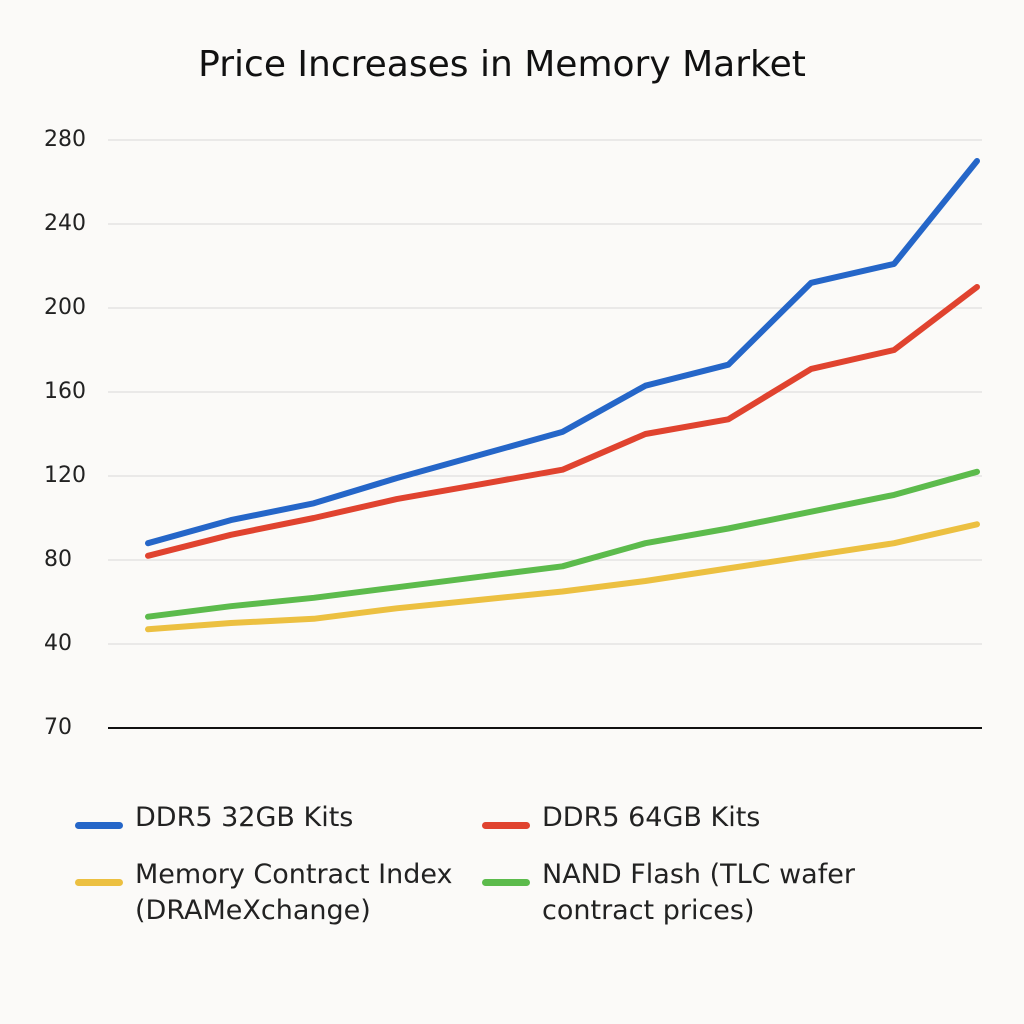 Image resolution: width=1024 pixels, height=1024 pixels. I want to click on legend-label: NAND Flash (TLC wafer contract prices), so click(698, 892).